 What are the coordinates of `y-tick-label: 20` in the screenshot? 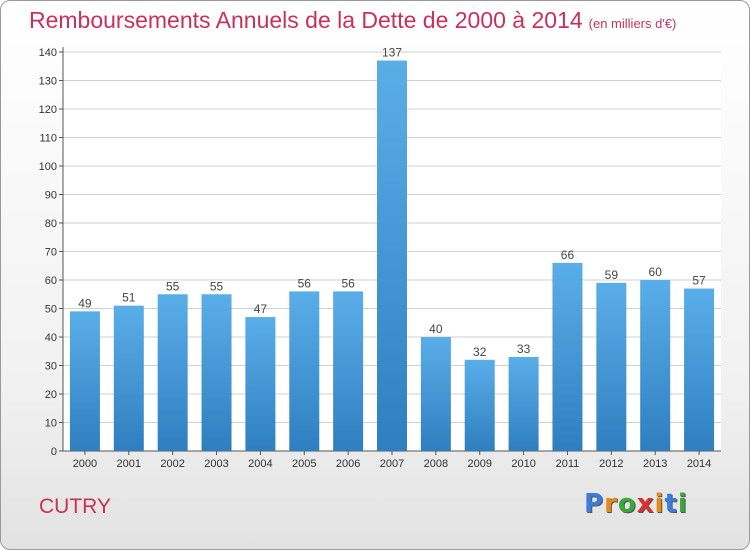 It's located at (51, 395).